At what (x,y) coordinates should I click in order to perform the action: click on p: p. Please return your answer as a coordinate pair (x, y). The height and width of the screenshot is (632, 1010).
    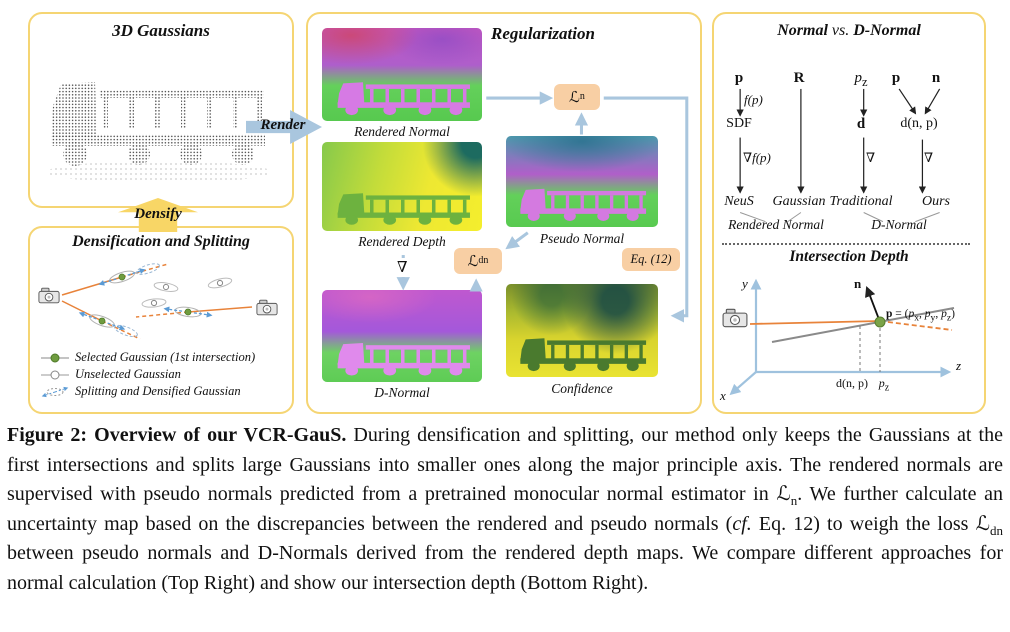
    Looking at the image, I should click on (889, 314).